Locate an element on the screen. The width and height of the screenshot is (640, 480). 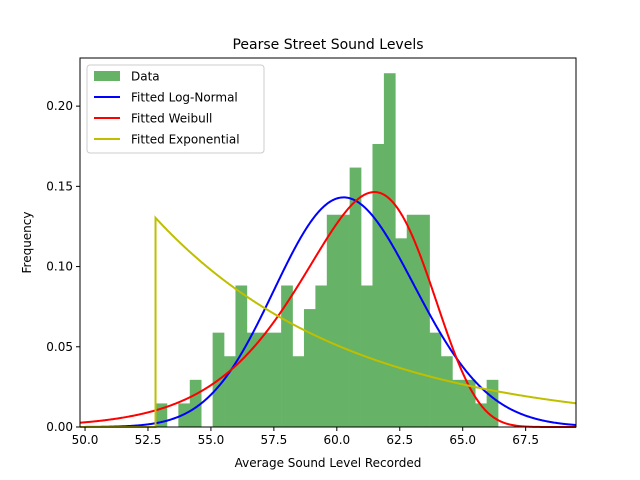
legend-label: Fitted Log-Normal is located at coordinates (184, 98).